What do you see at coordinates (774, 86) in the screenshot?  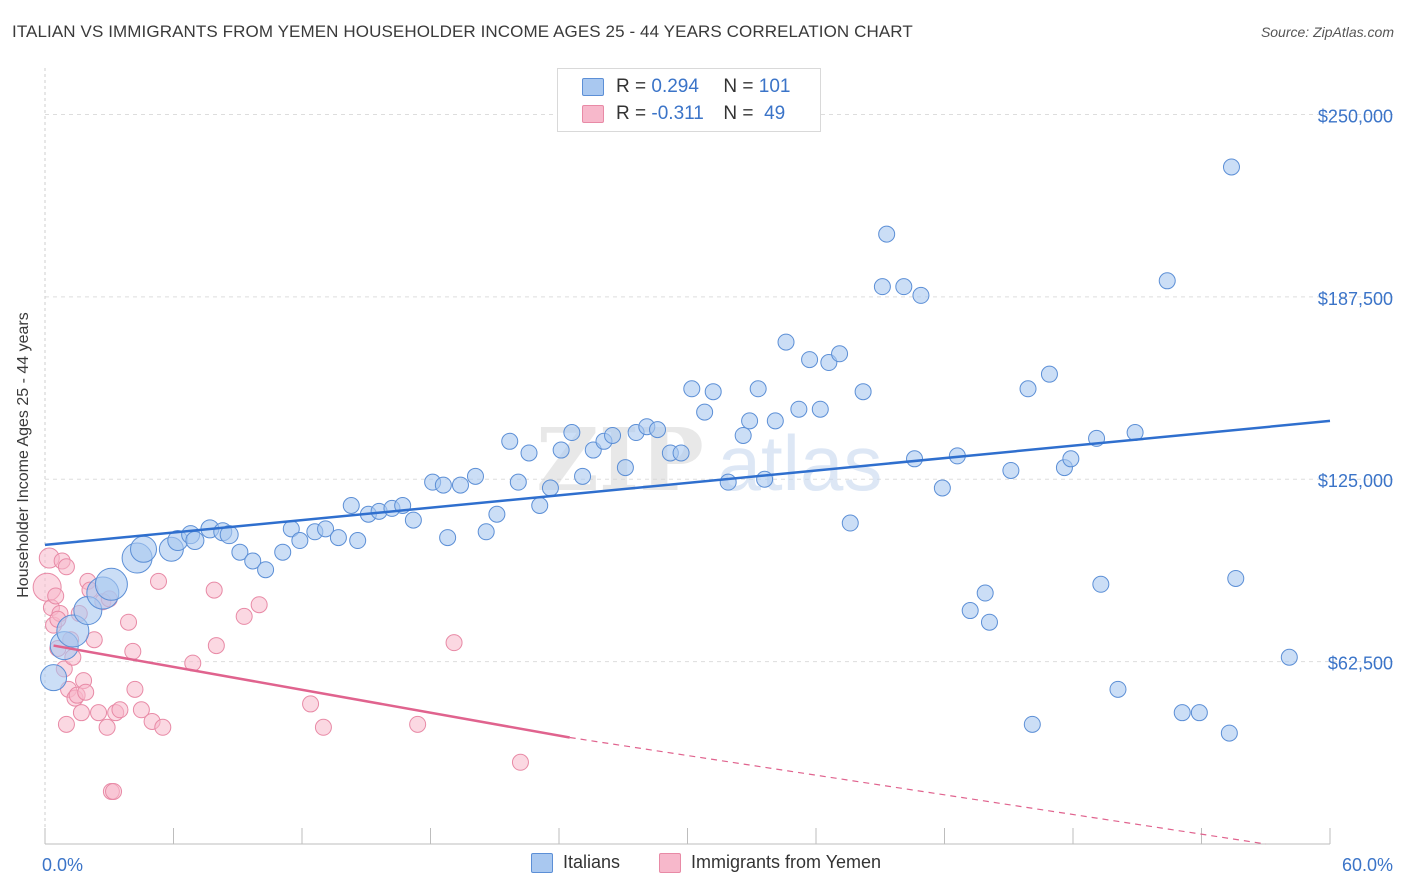 I see `n-value: 101` at bounding box center [774, 86].